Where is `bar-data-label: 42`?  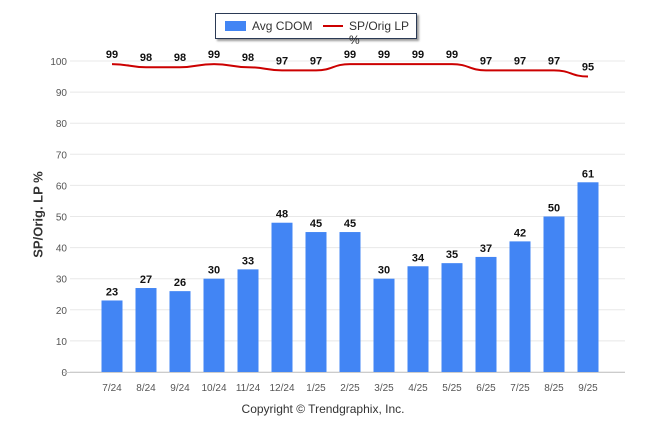
bar-data-label: 42 is located at coordinates (520, 233).